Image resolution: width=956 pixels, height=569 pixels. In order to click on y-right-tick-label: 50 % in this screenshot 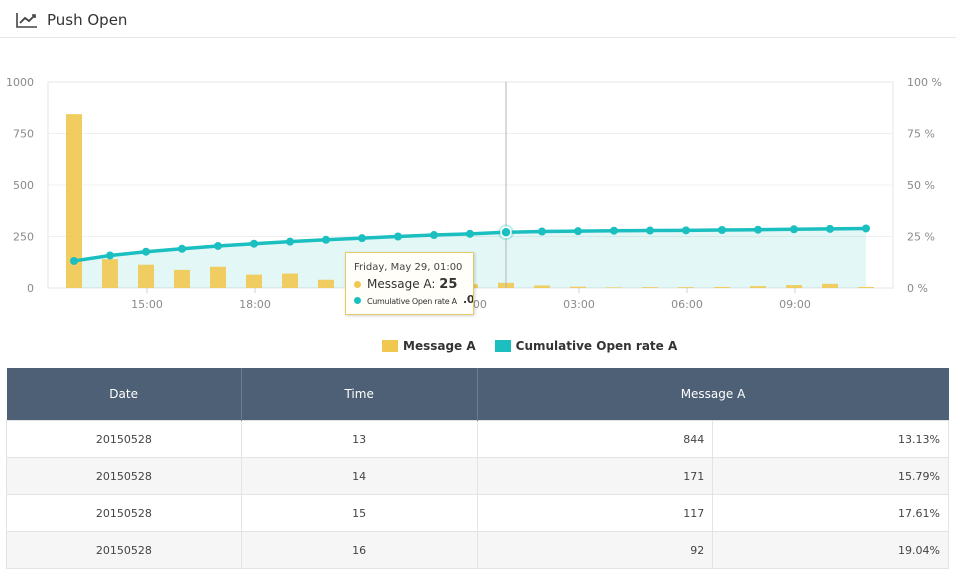, I will do `click(921, 185)`.